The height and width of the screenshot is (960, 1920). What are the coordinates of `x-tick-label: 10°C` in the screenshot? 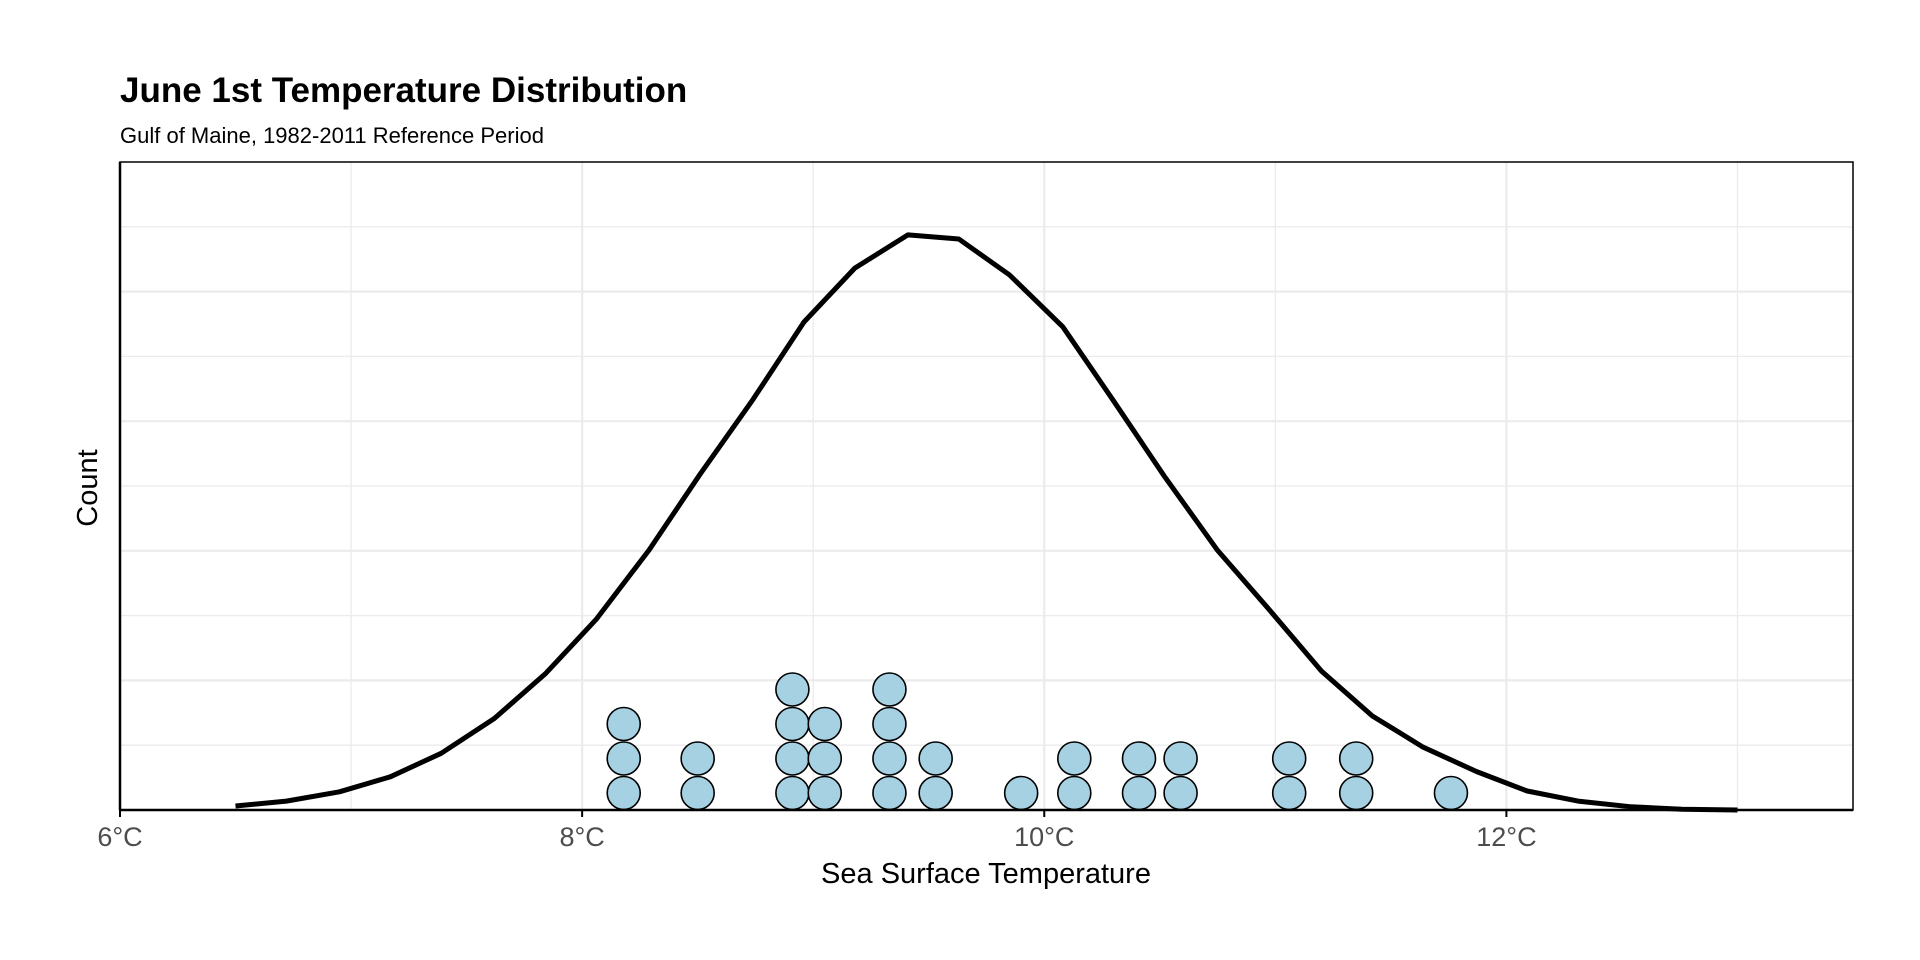 It's located at (1044, 837).